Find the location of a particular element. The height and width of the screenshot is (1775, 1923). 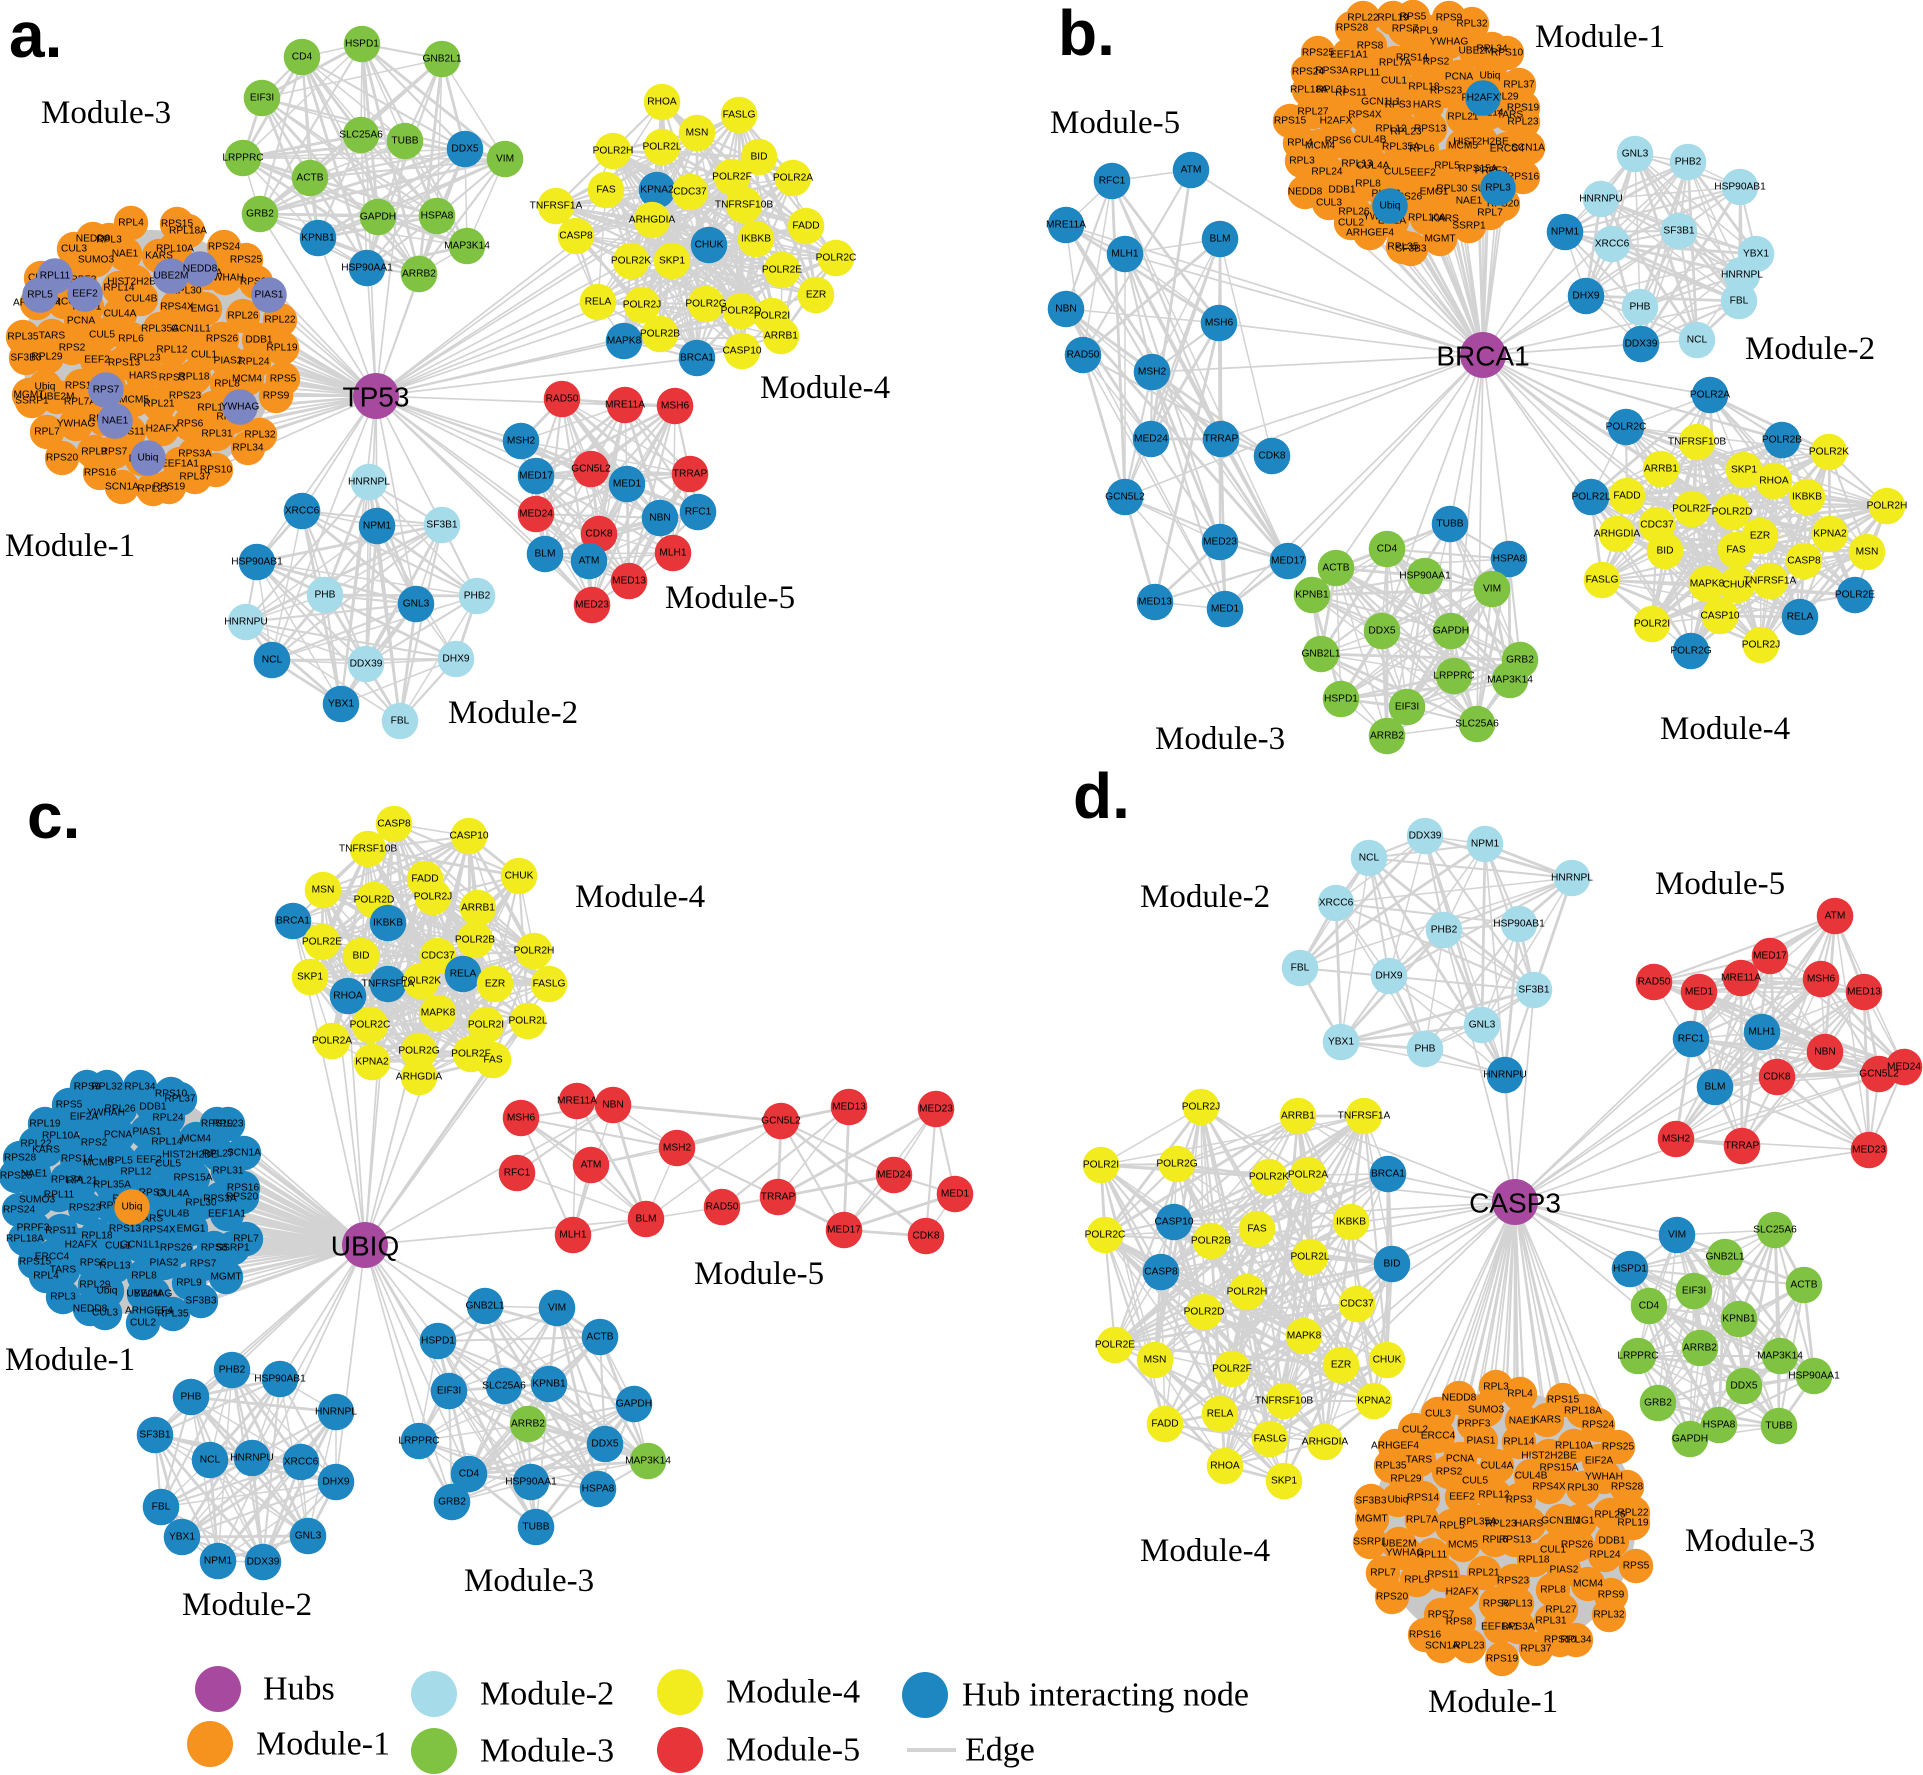

svg-text: RPS14 is located at coordinates (1423, 1498).